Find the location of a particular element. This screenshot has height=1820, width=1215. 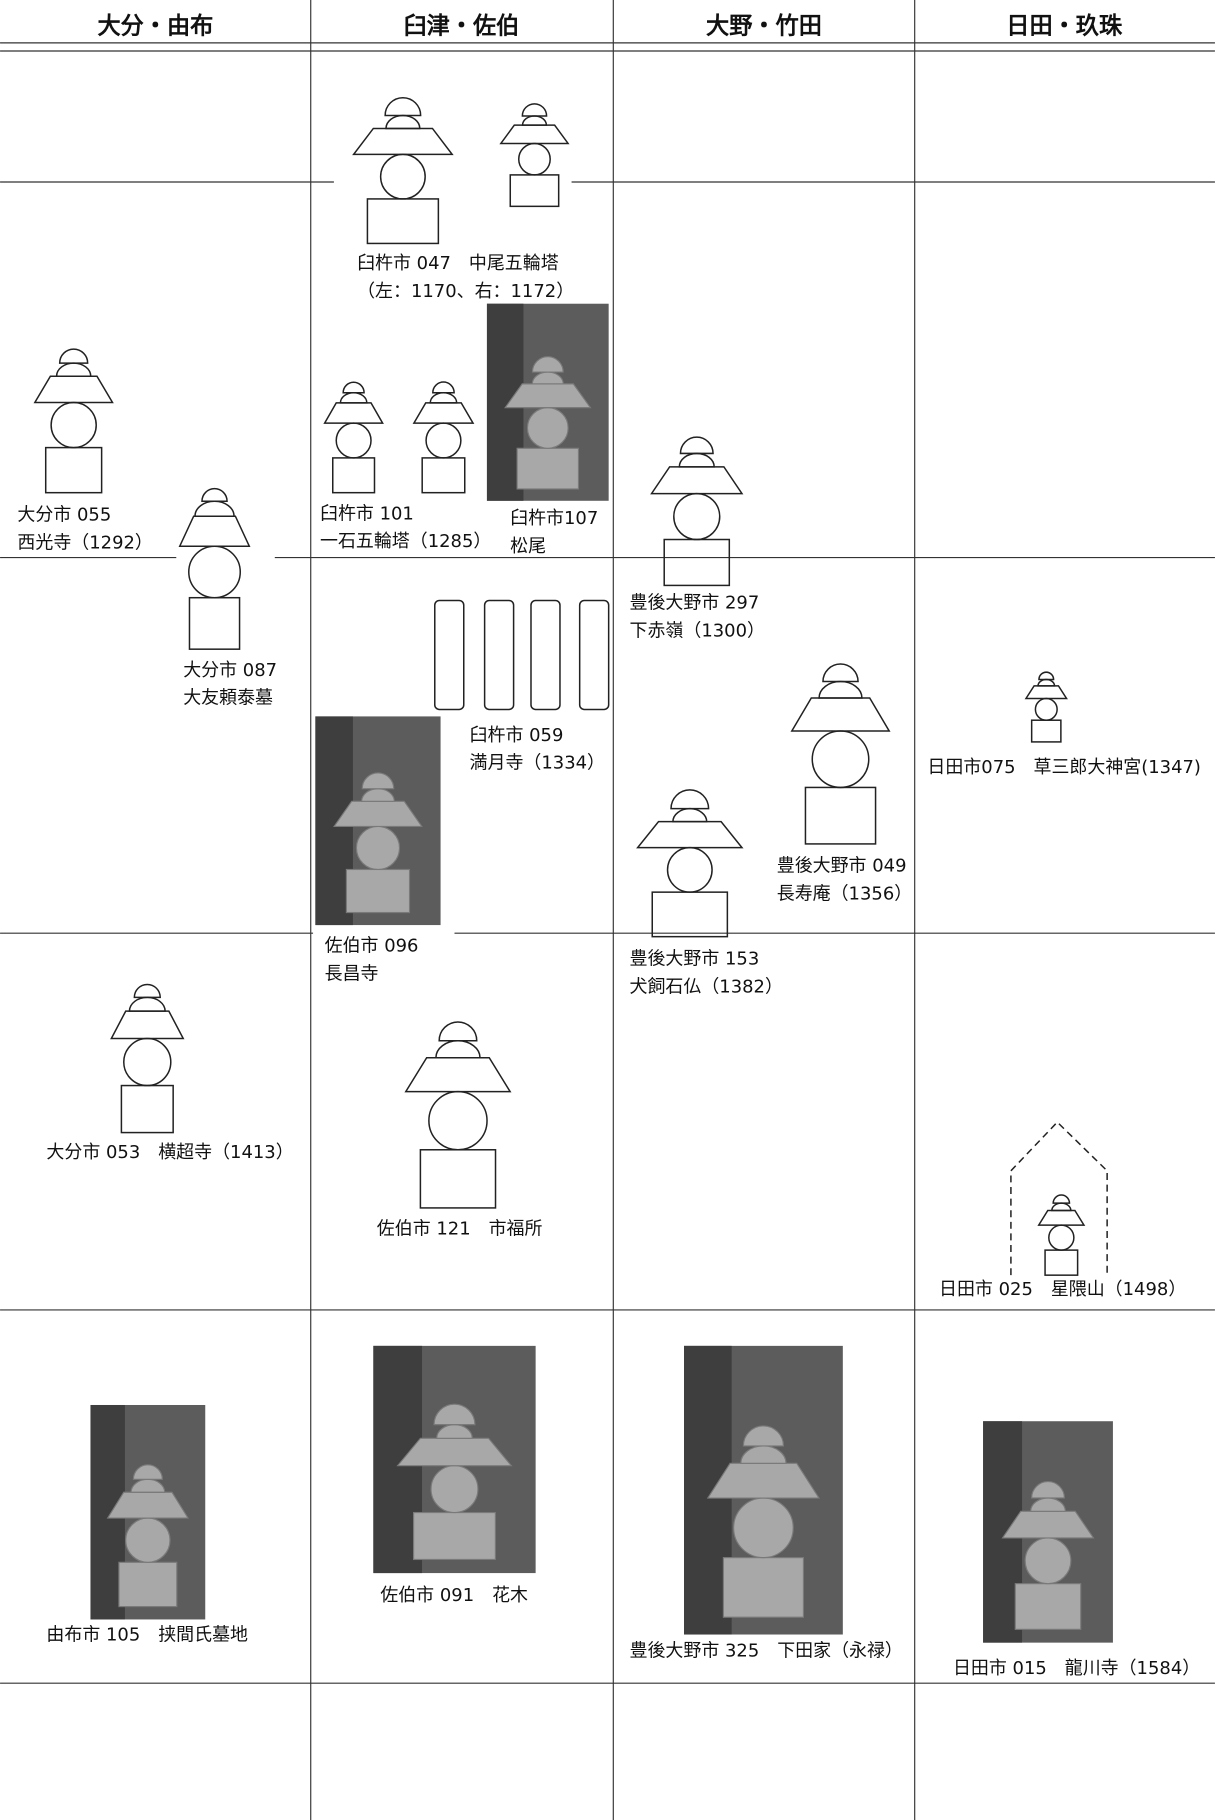

figure-caption: 臼杵市107 is located at coordinates (554, 518).